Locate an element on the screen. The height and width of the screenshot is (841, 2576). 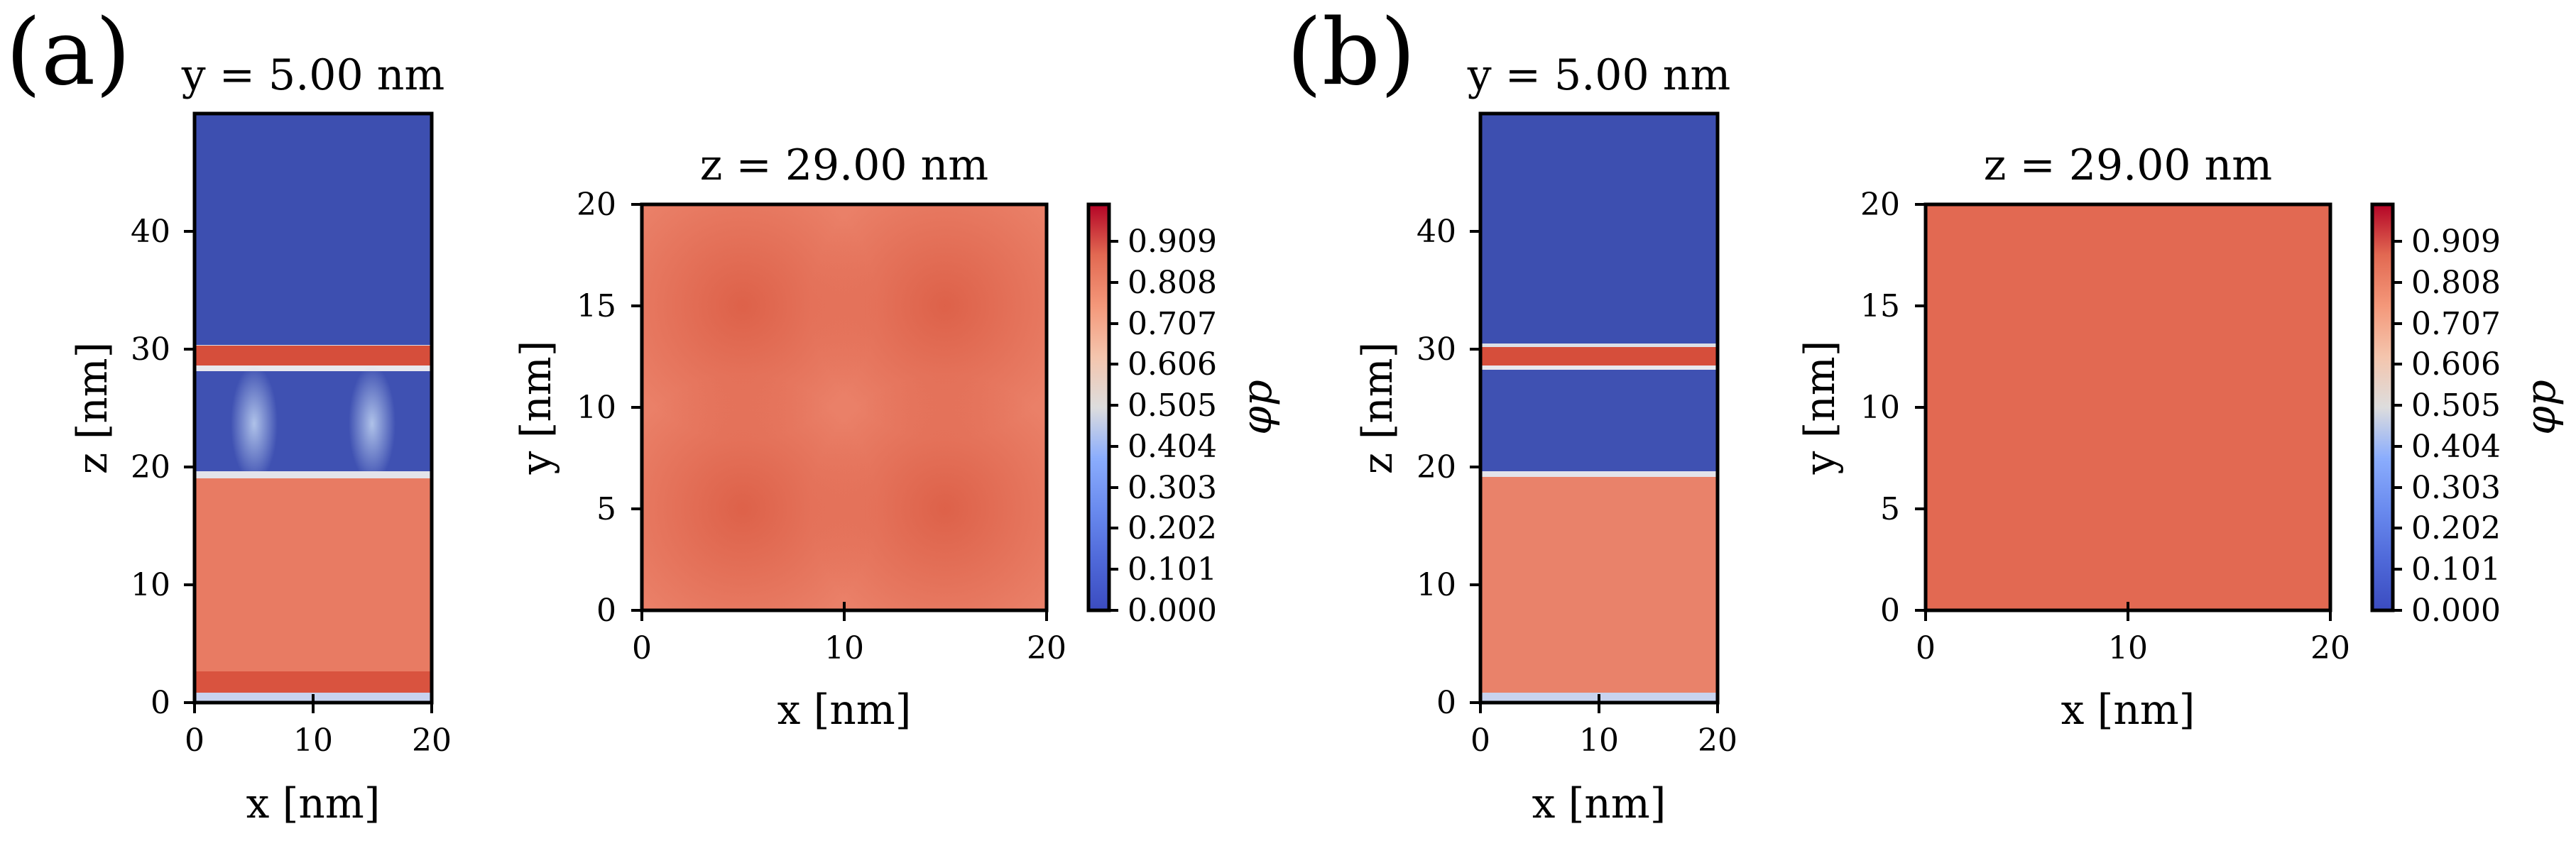
colorbar-a-frame is located at coordinates (1098, 407).